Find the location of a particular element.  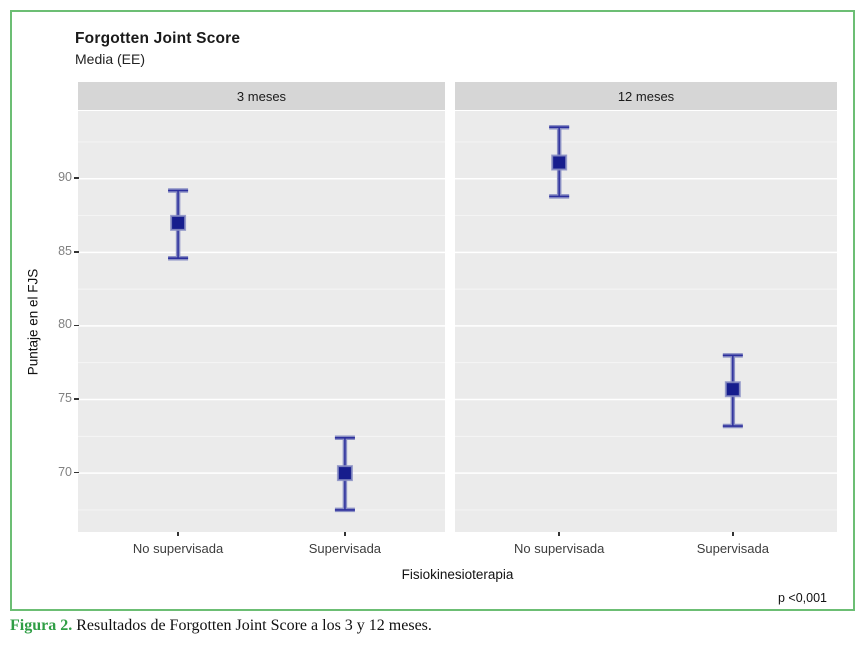

y-tick-label: 75 is located at coordinates (65, 398).